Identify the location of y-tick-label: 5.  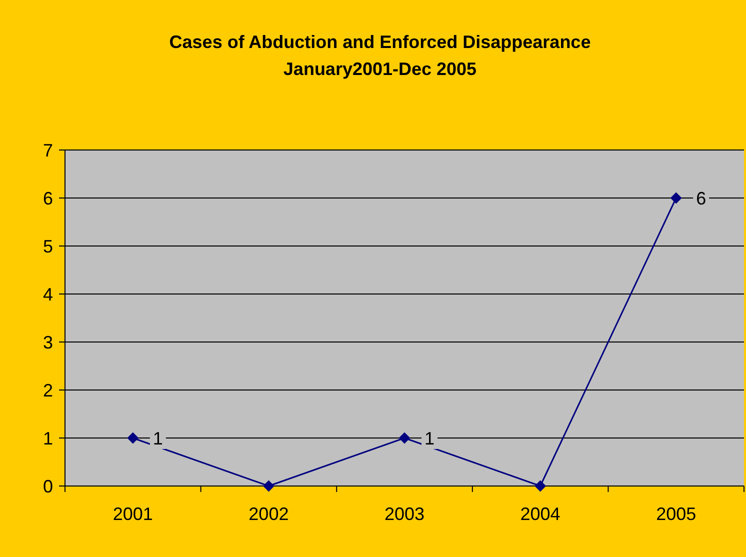
(47, 246).